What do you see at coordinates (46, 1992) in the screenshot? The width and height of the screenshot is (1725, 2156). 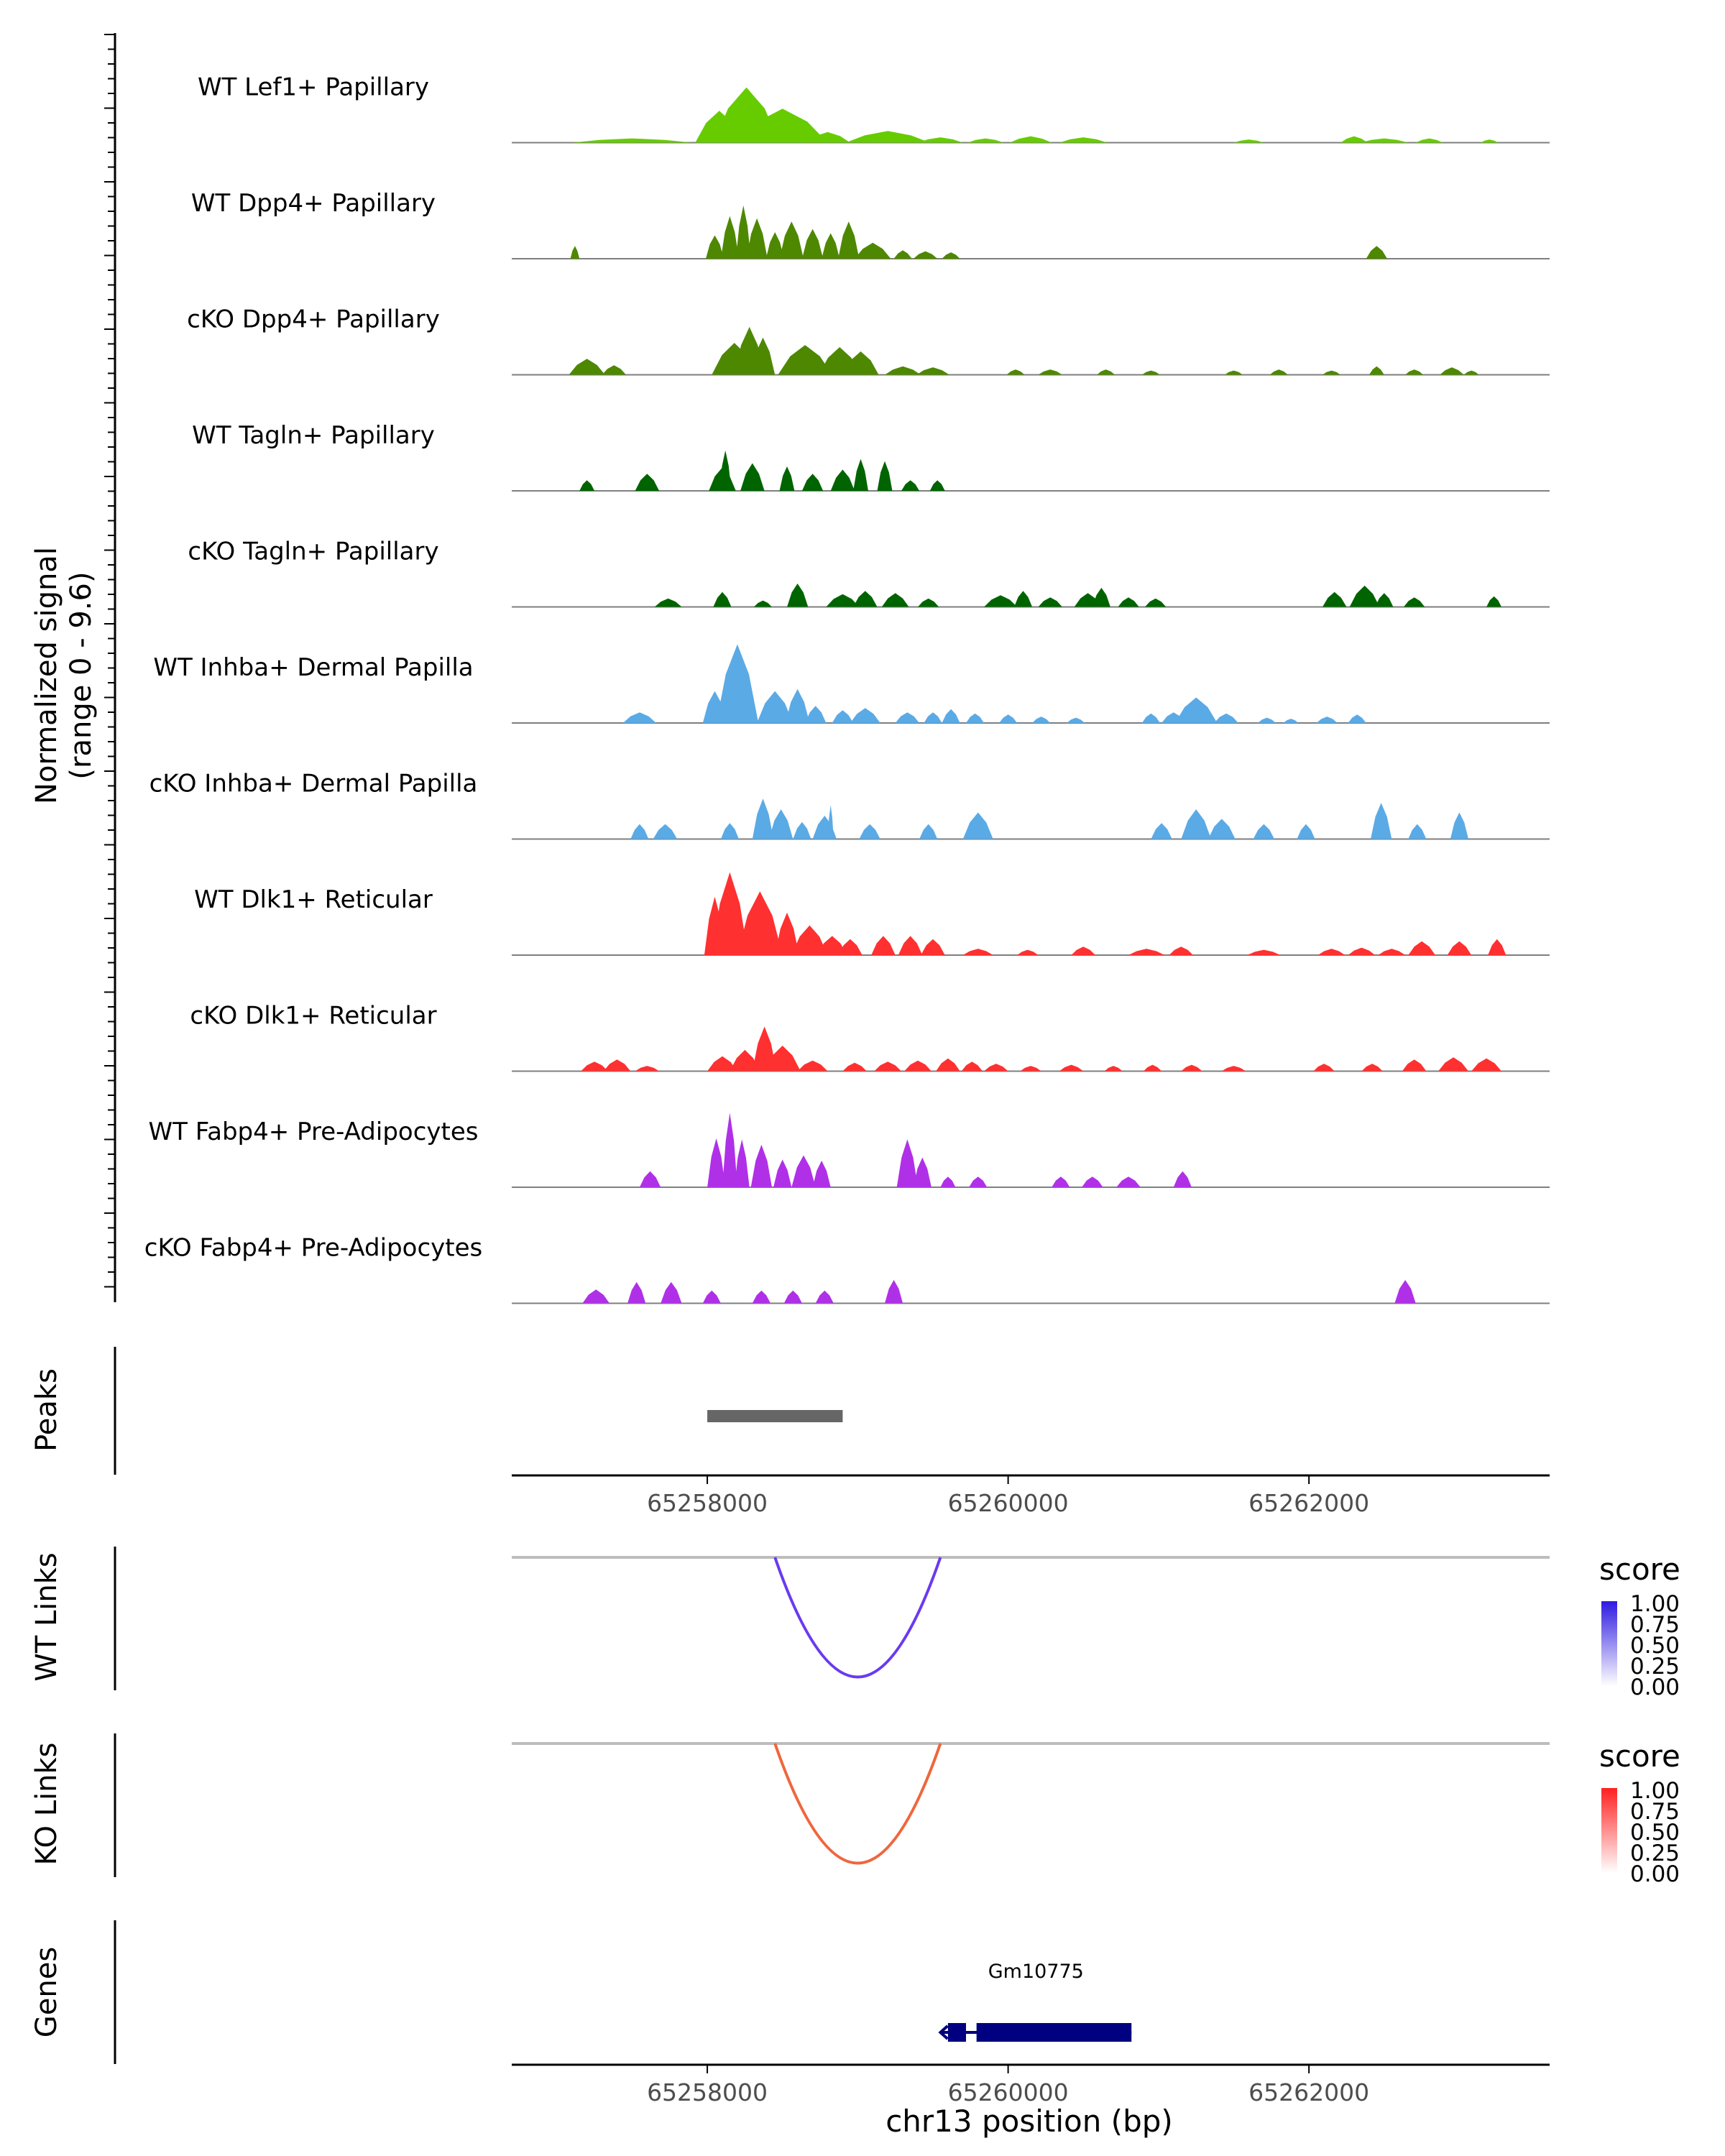 I see `genes-label: Genes` at bounding box center [46, 1992].